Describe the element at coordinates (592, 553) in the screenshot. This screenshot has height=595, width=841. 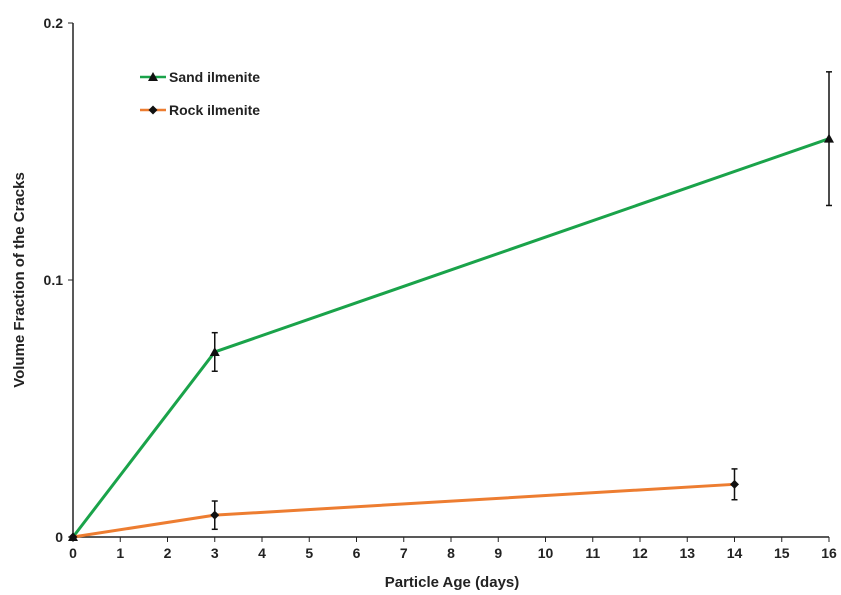
I see `x-tick-label: 11` at that location.